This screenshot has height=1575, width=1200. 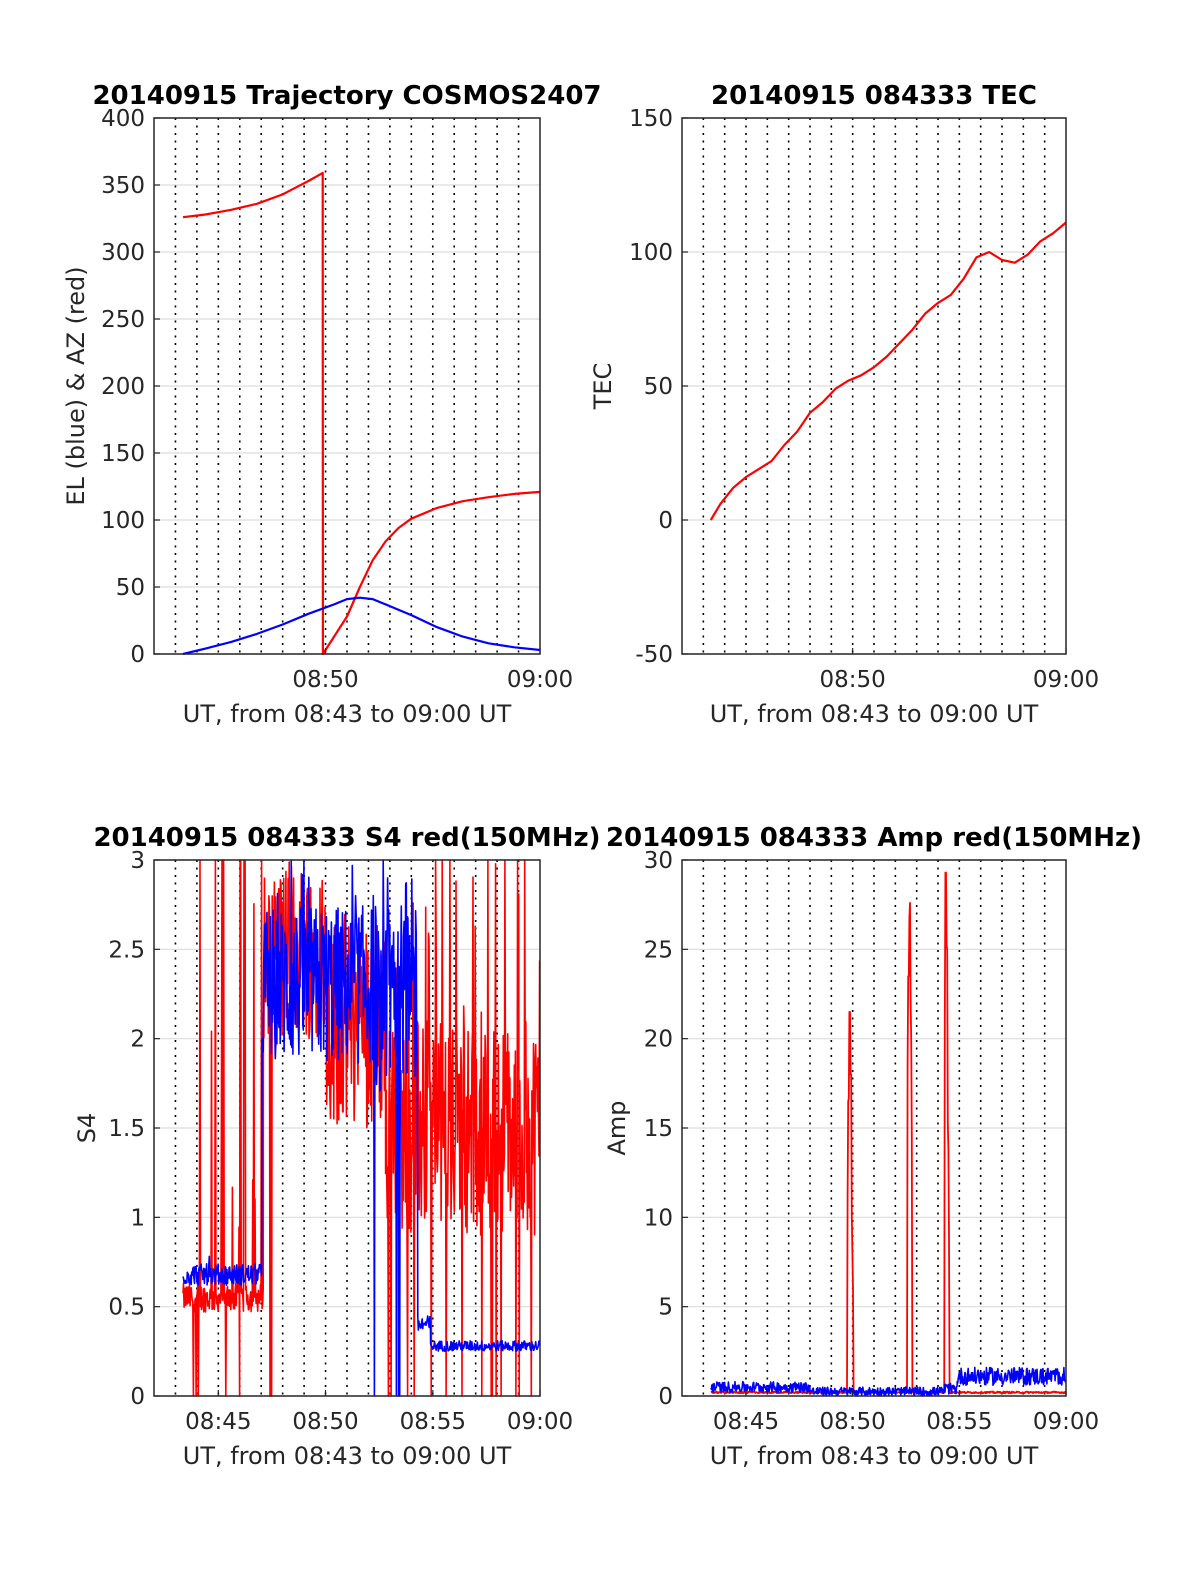 I want to click on s4-series, so click(x=361, y=1128).